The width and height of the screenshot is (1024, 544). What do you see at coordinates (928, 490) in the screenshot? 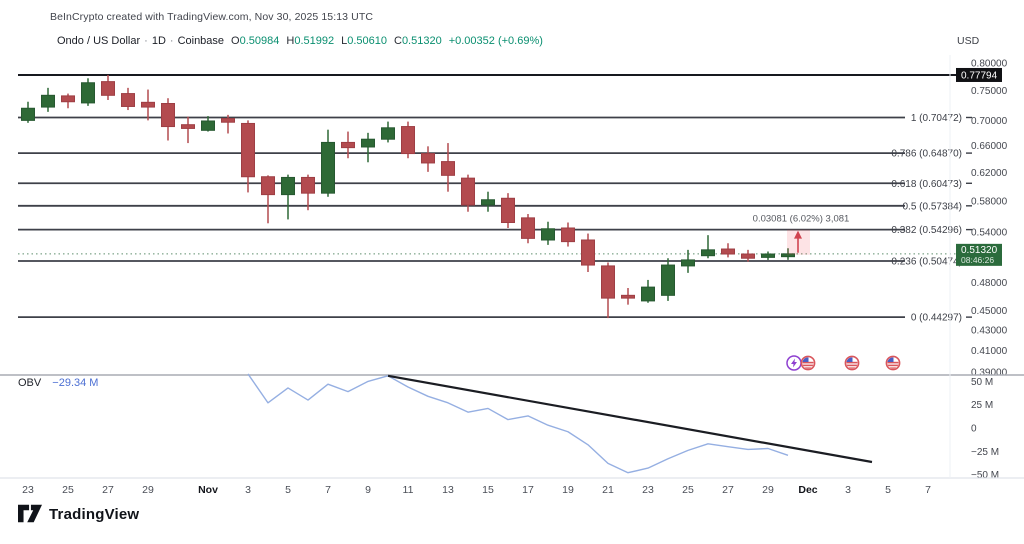
I see `date-tick-label: 7` at bounding box center [928, 490].